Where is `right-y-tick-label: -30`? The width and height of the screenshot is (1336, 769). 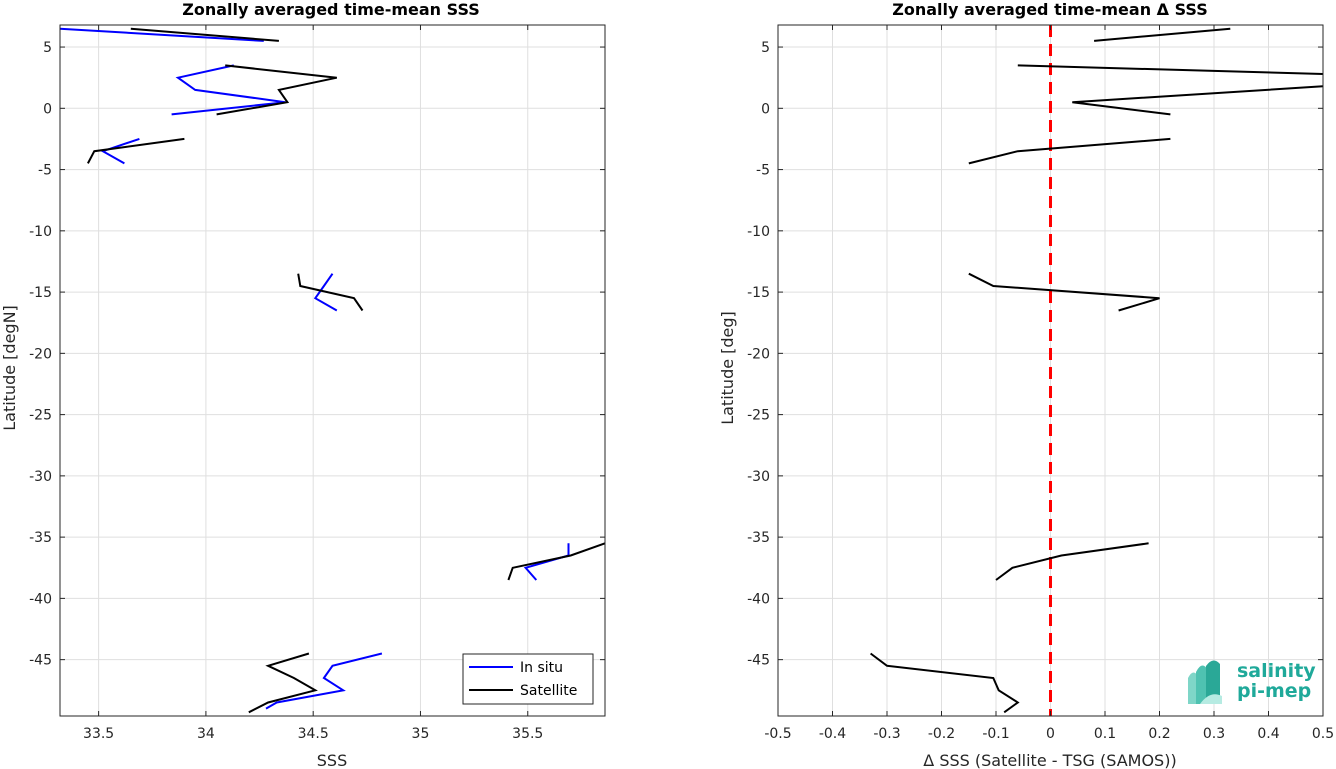 right-y-tick-label: -30 is located at coordinates (758, 477).